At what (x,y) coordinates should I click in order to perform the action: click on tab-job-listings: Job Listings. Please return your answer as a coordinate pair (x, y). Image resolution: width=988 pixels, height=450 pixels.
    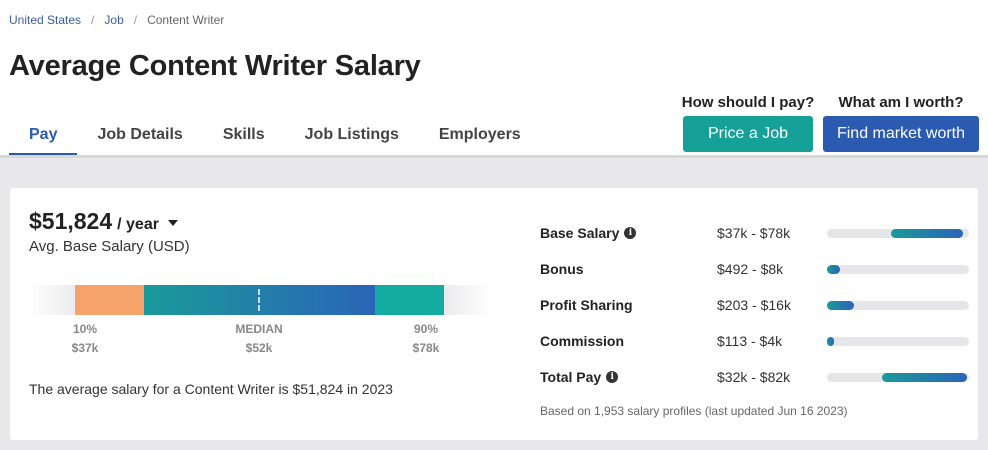
    Looking at the image, I should click on (351, 134).